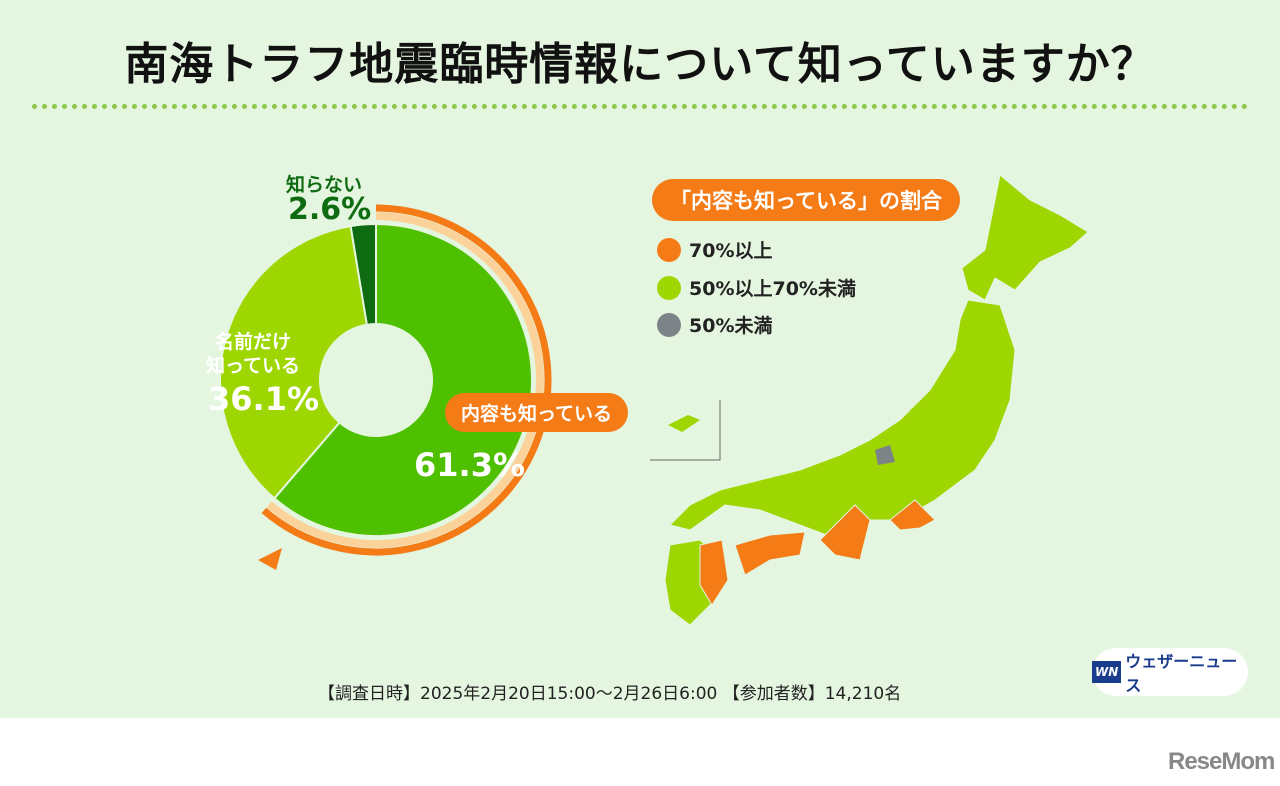 The image size is (1280, 786). I want to click on map-kyushu-east, so click(714, 572).